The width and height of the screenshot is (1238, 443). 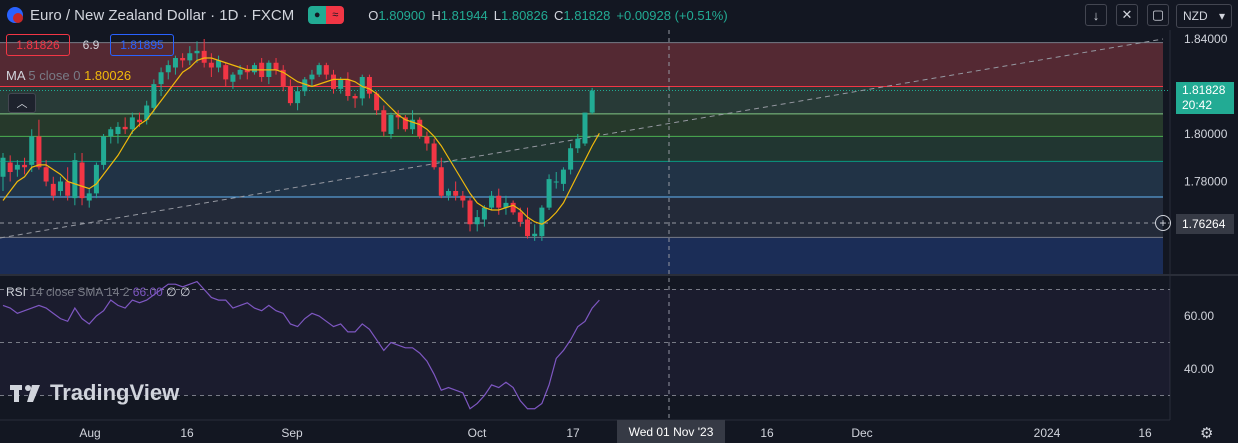 I want to click on y-tick-label: 1.78000, so click(x=1206, y=182).